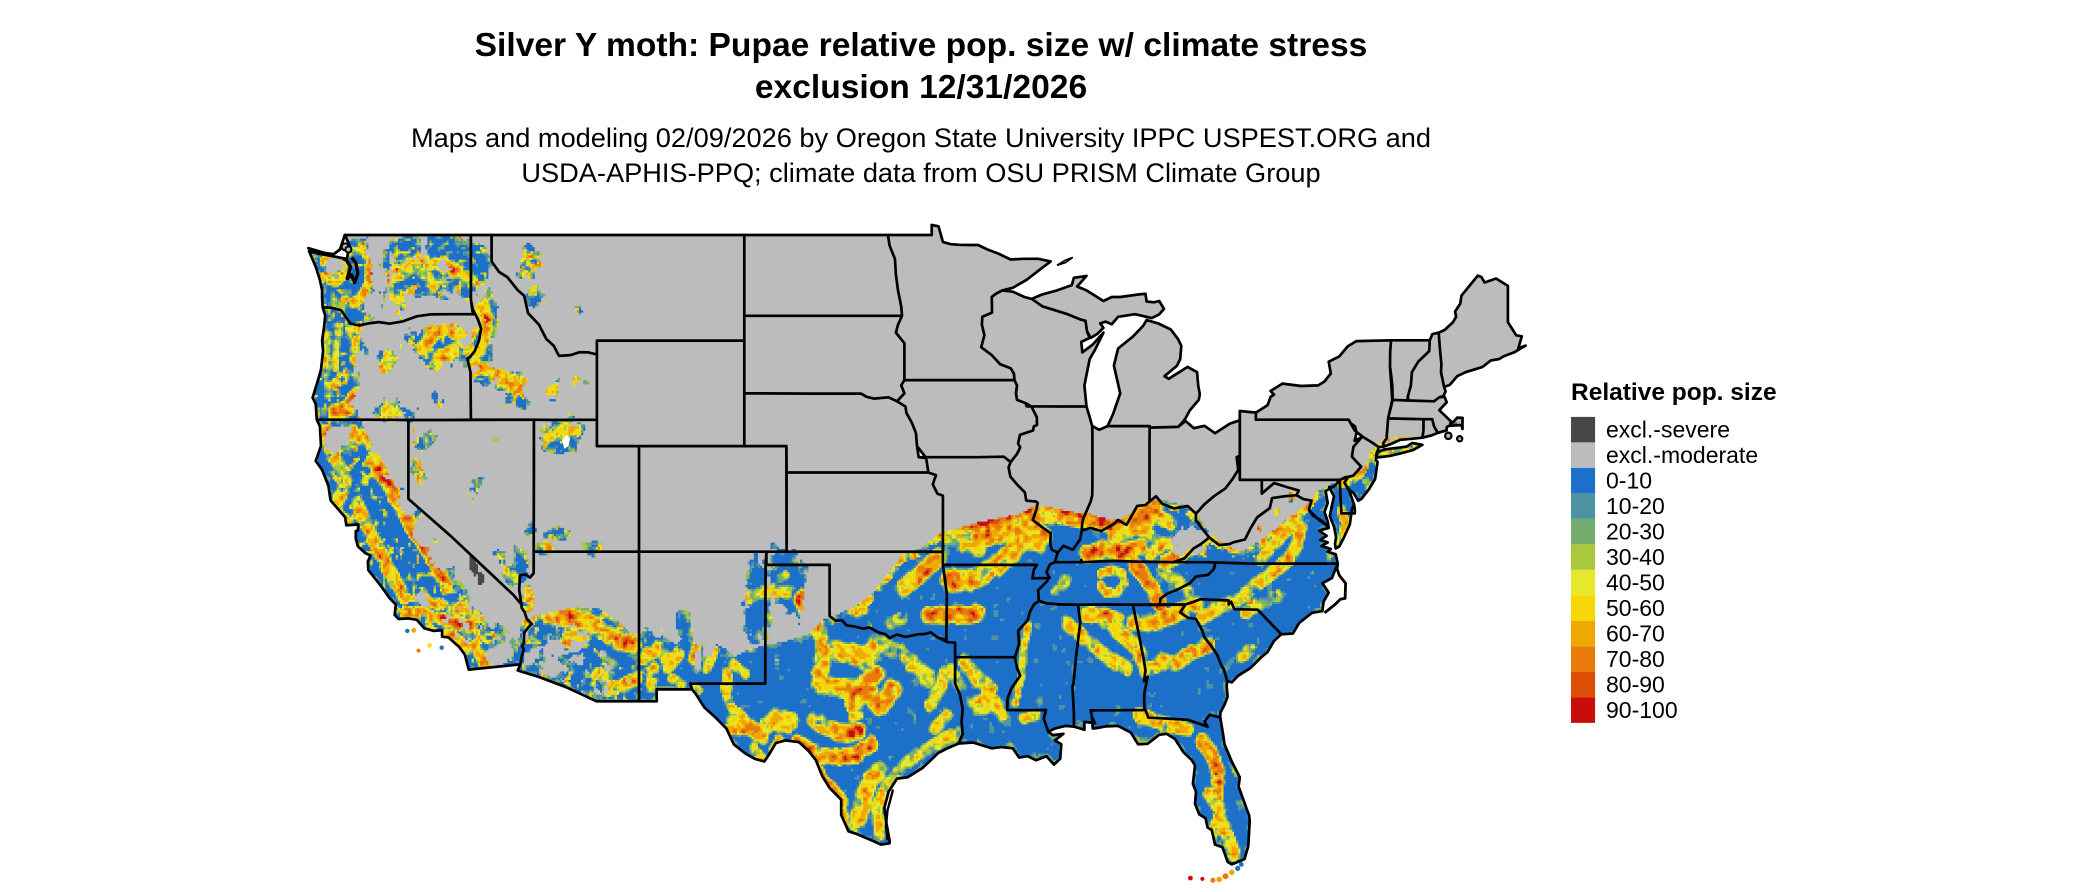 The width and height of the screenshot is (2100, 892). What do you see at coordinates (1674, 392) in the screenshot?
I see `svg-text: Relative pop. size` at bounding box center [1674, 392].